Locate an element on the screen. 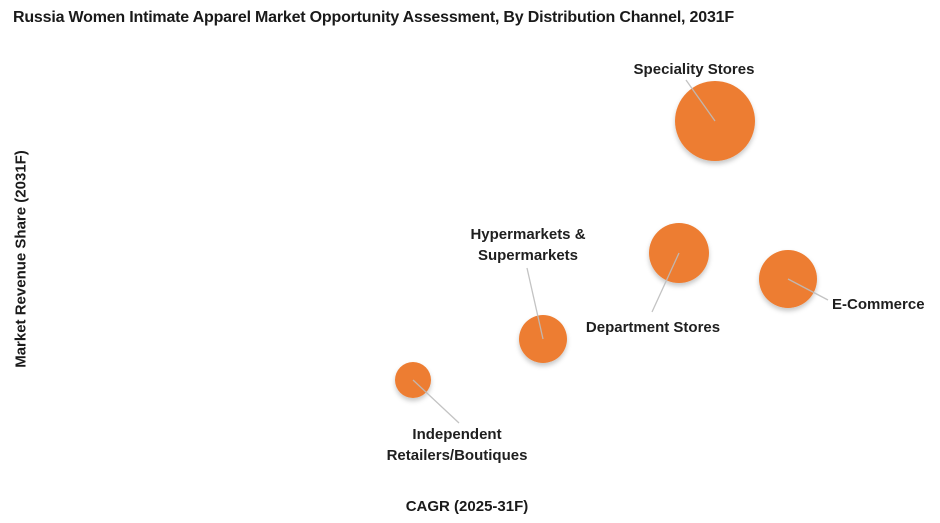 The image size is (940, 523). leader-line-hypermarkets-supermarkets is located at coordinates (535, 303).